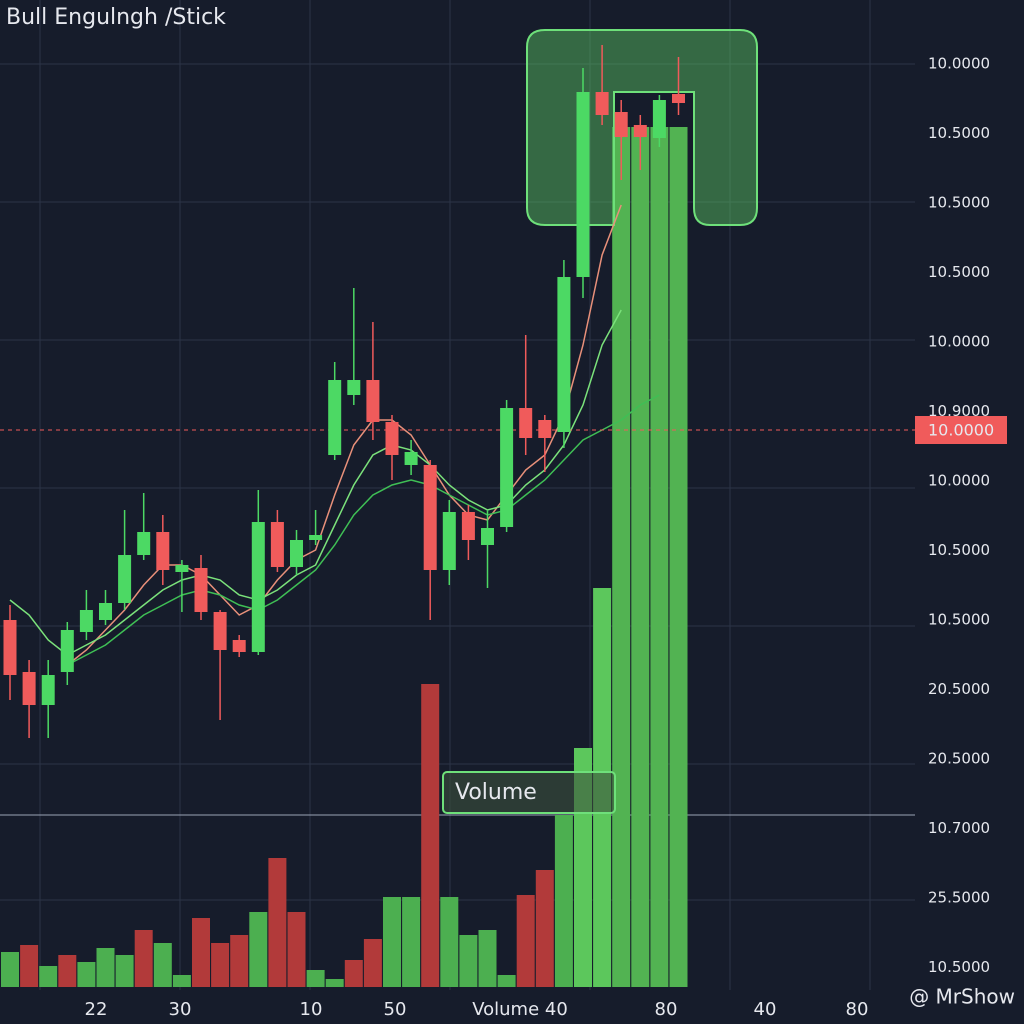 The width and height of the screenshot is (1024, 1024). What do you see at coordinates (962, 997) in the screenshot?
I see `watermark: @ MrShow` at bounding box center [962, 997].